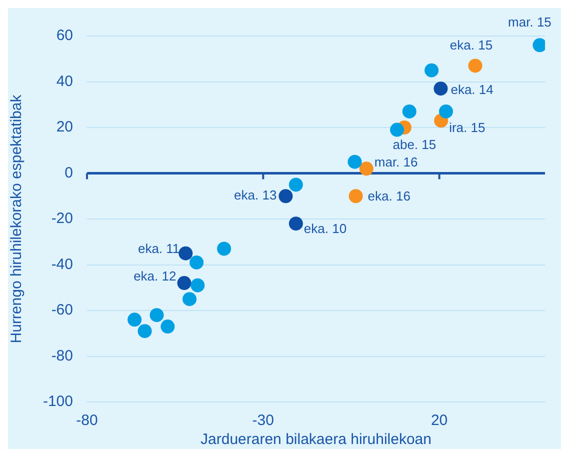 The width and height of the screenshot is (569, 457). What do you see at coordinates (530, 22) in the screenshot?
I see `annotation: mar. 15` at bounding box center [530, 22].